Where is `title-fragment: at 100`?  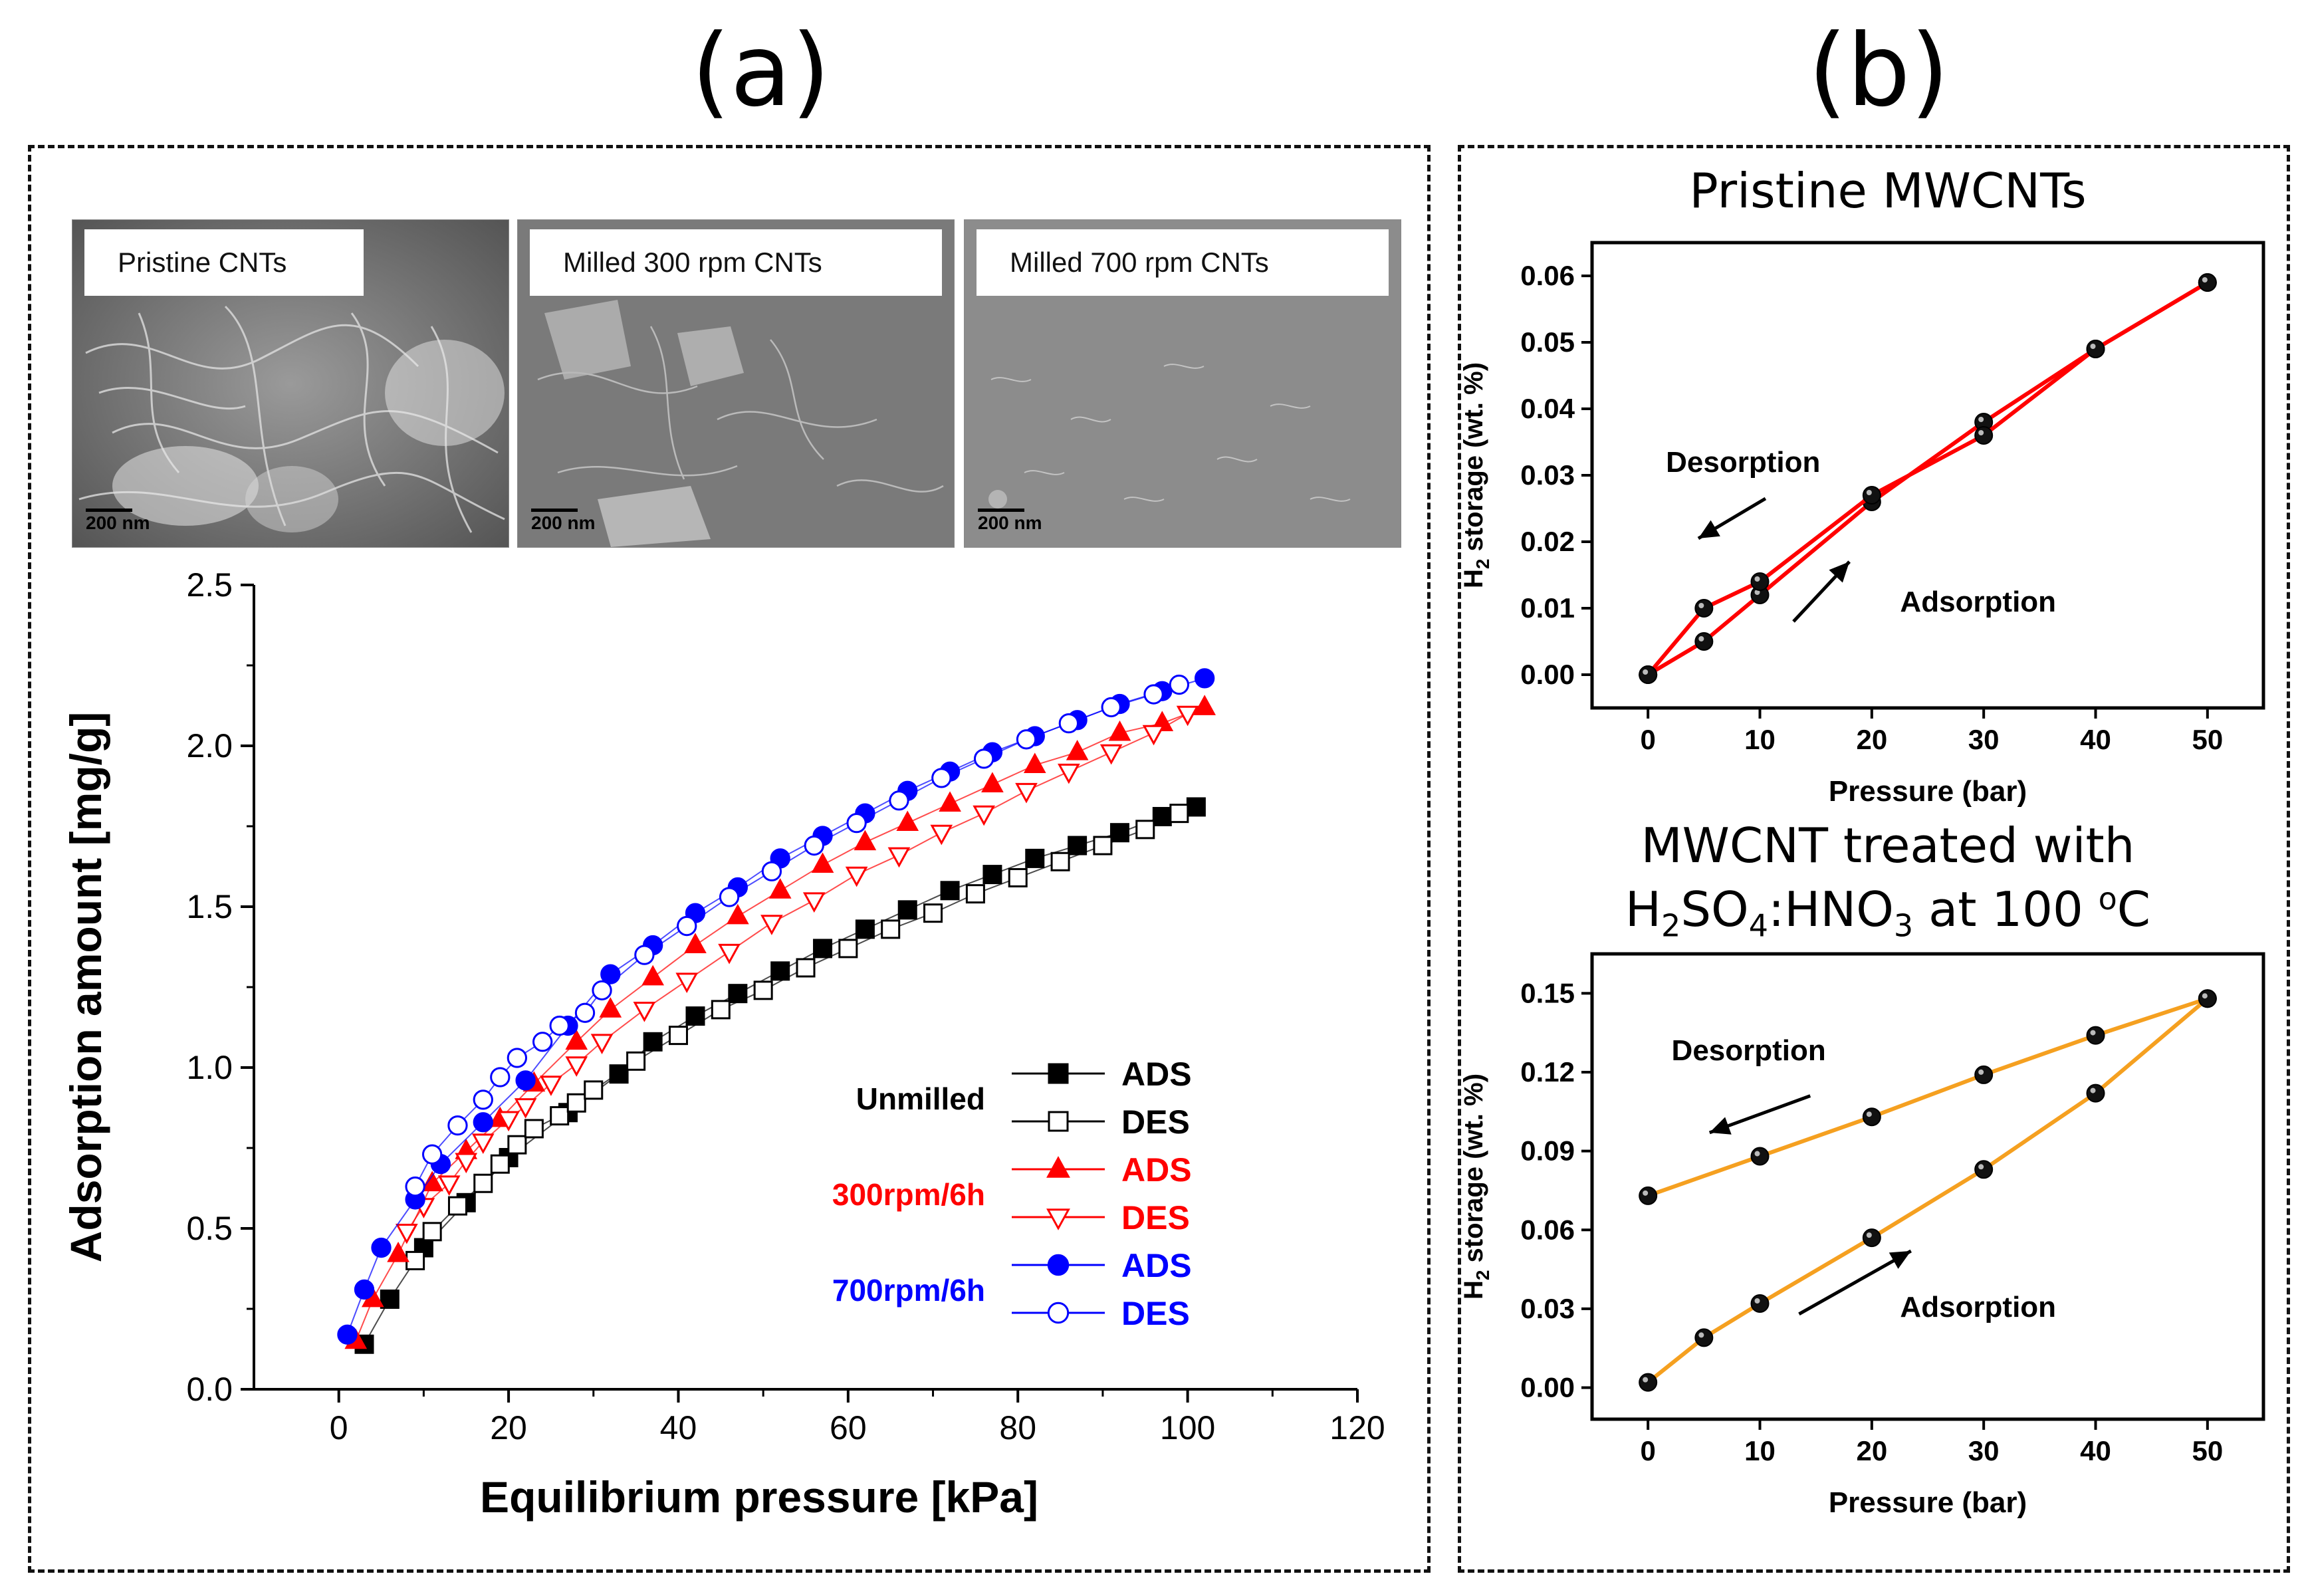
title-fragment: at 100 is located at coordinates (2006, 909).